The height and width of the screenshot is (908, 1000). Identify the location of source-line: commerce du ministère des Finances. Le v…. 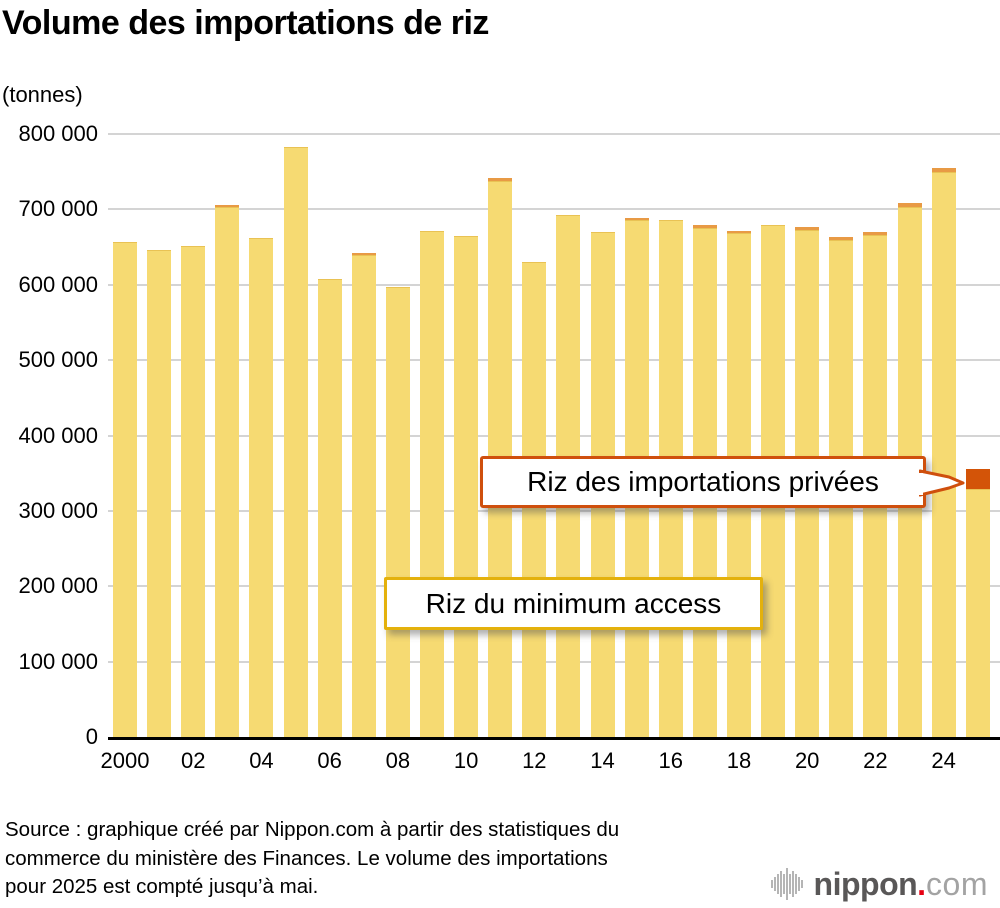
(306, 858).